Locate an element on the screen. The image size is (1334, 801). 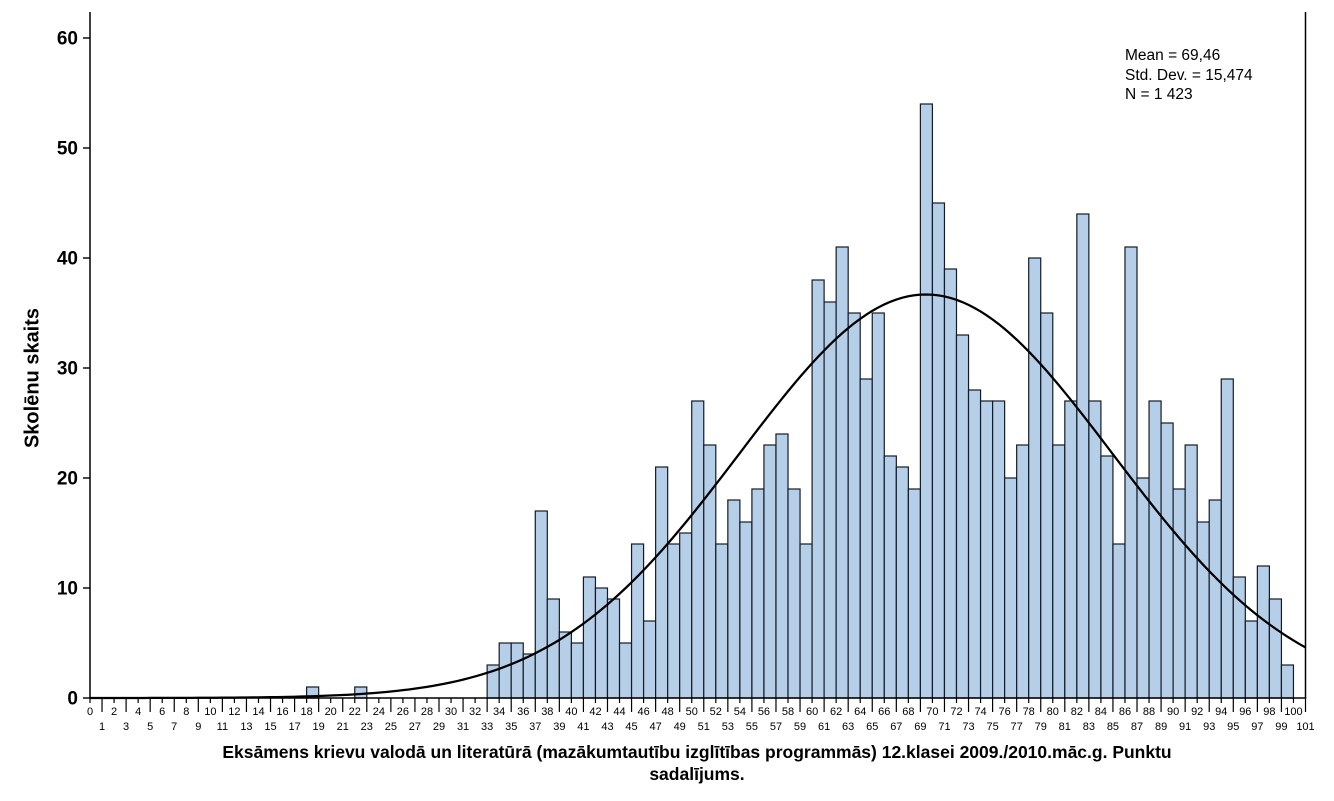
y-tick-label-10: 10 is located at coordinates (67, 589).